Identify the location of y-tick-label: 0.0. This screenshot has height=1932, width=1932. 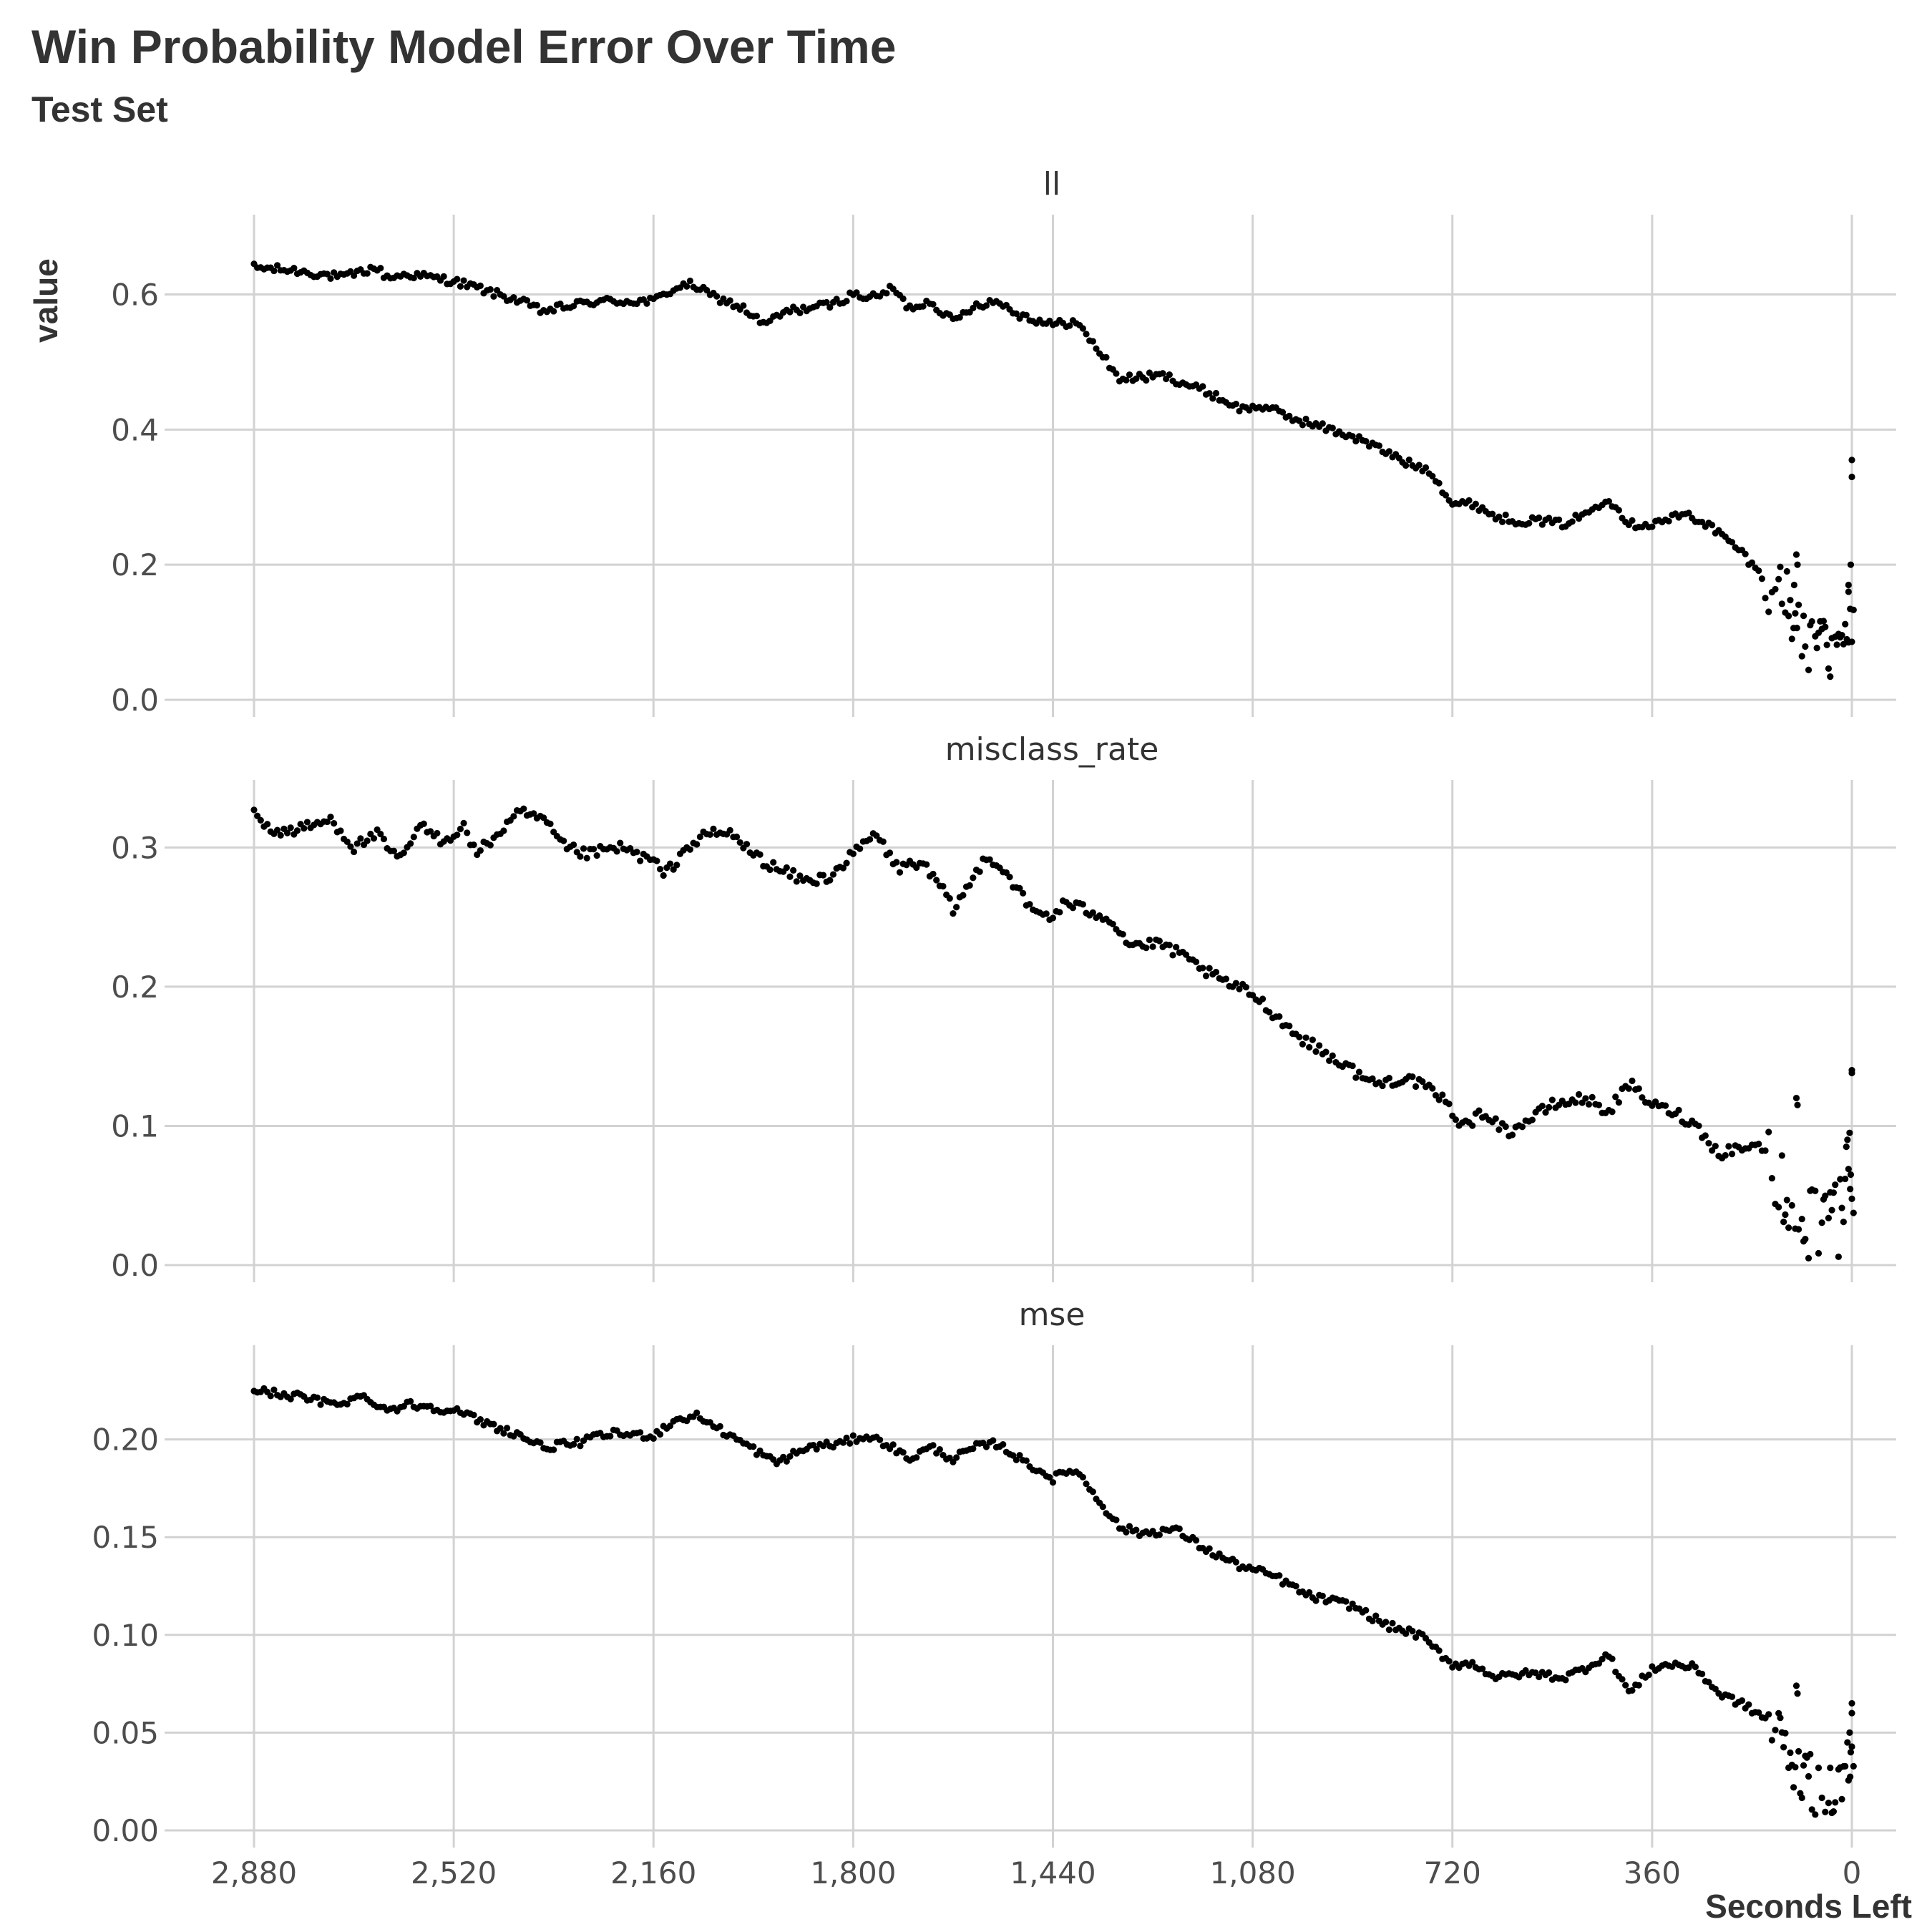
(135, 700).